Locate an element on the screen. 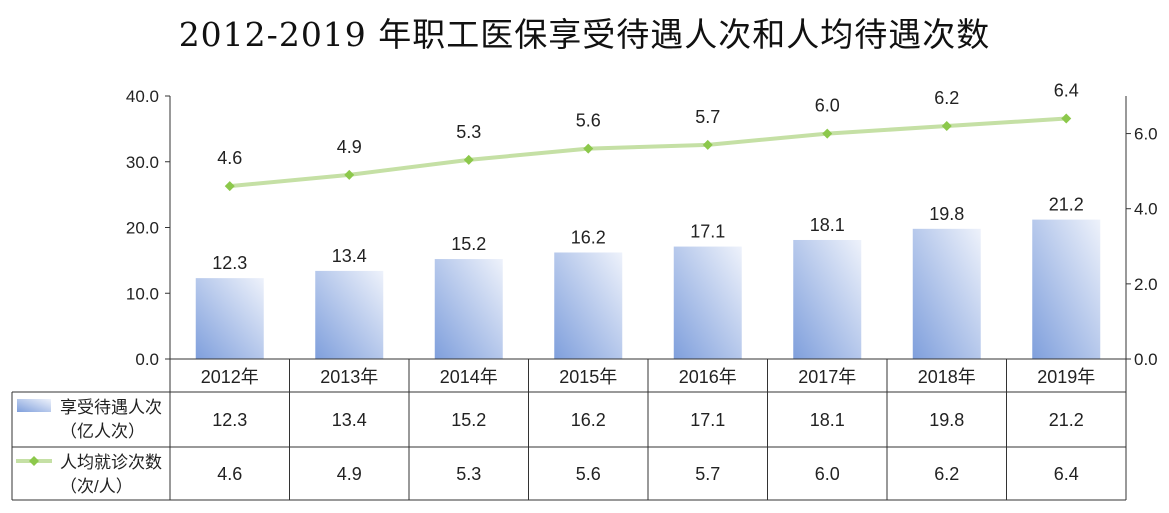 The image size is (1169, 513). bar-data-label: 21.2 is located at coordinates (1066, 205).